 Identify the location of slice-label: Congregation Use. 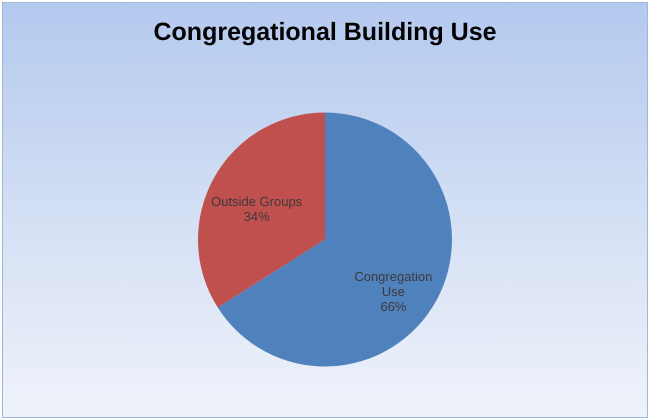
(393, 284).